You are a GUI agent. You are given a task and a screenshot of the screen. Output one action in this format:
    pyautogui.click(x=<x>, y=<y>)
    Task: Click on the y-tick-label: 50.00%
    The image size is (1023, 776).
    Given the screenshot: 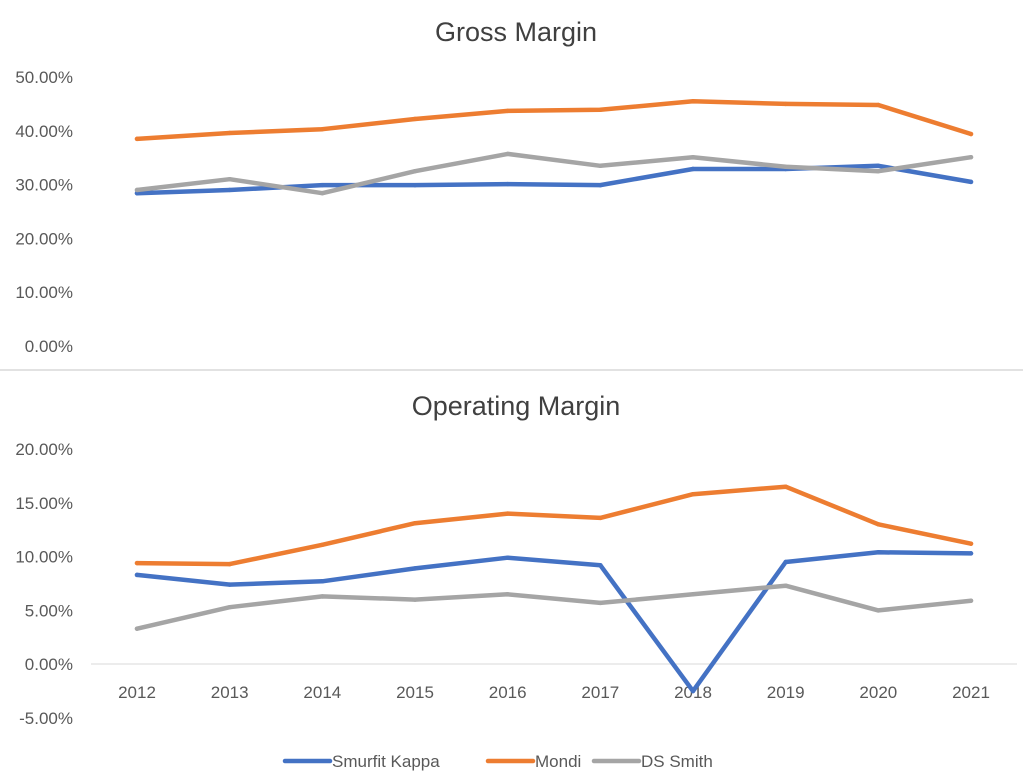 What is the action you would take?
    pyautogui.click(x=44, y=77)
    